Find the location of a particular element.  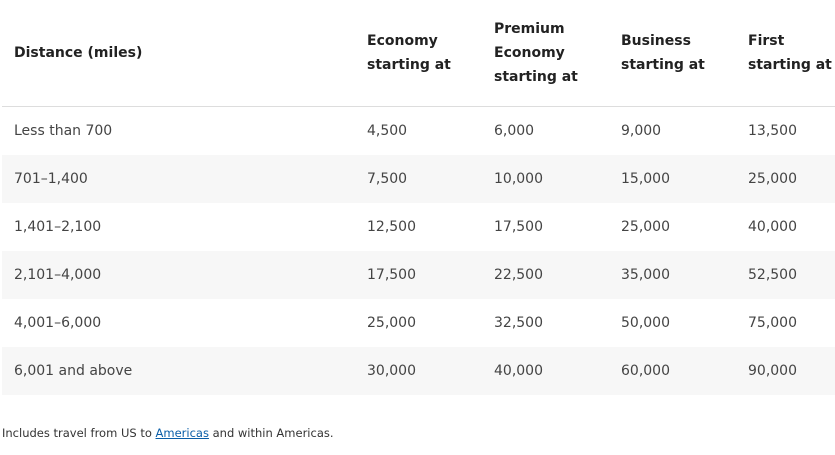

table-row: 701–1,400 7,500 10,000 15,000 25,000 is located at coordinates (418, 179).